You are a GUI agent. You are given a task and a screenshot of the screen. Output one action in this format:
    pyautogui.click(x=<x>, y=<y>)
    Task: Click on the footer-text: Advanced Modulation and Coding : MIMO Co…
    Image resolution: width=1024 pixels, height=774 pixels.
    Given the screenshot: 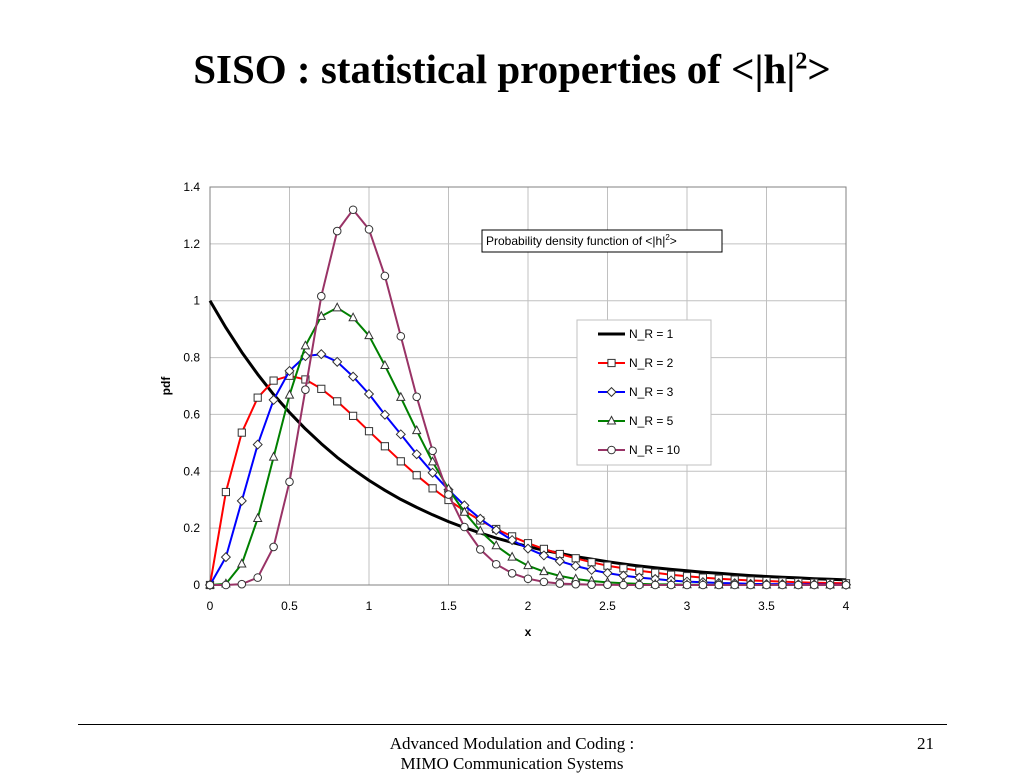 What is the action you would take?
    pyautogui.click(x=512, y=754)
    